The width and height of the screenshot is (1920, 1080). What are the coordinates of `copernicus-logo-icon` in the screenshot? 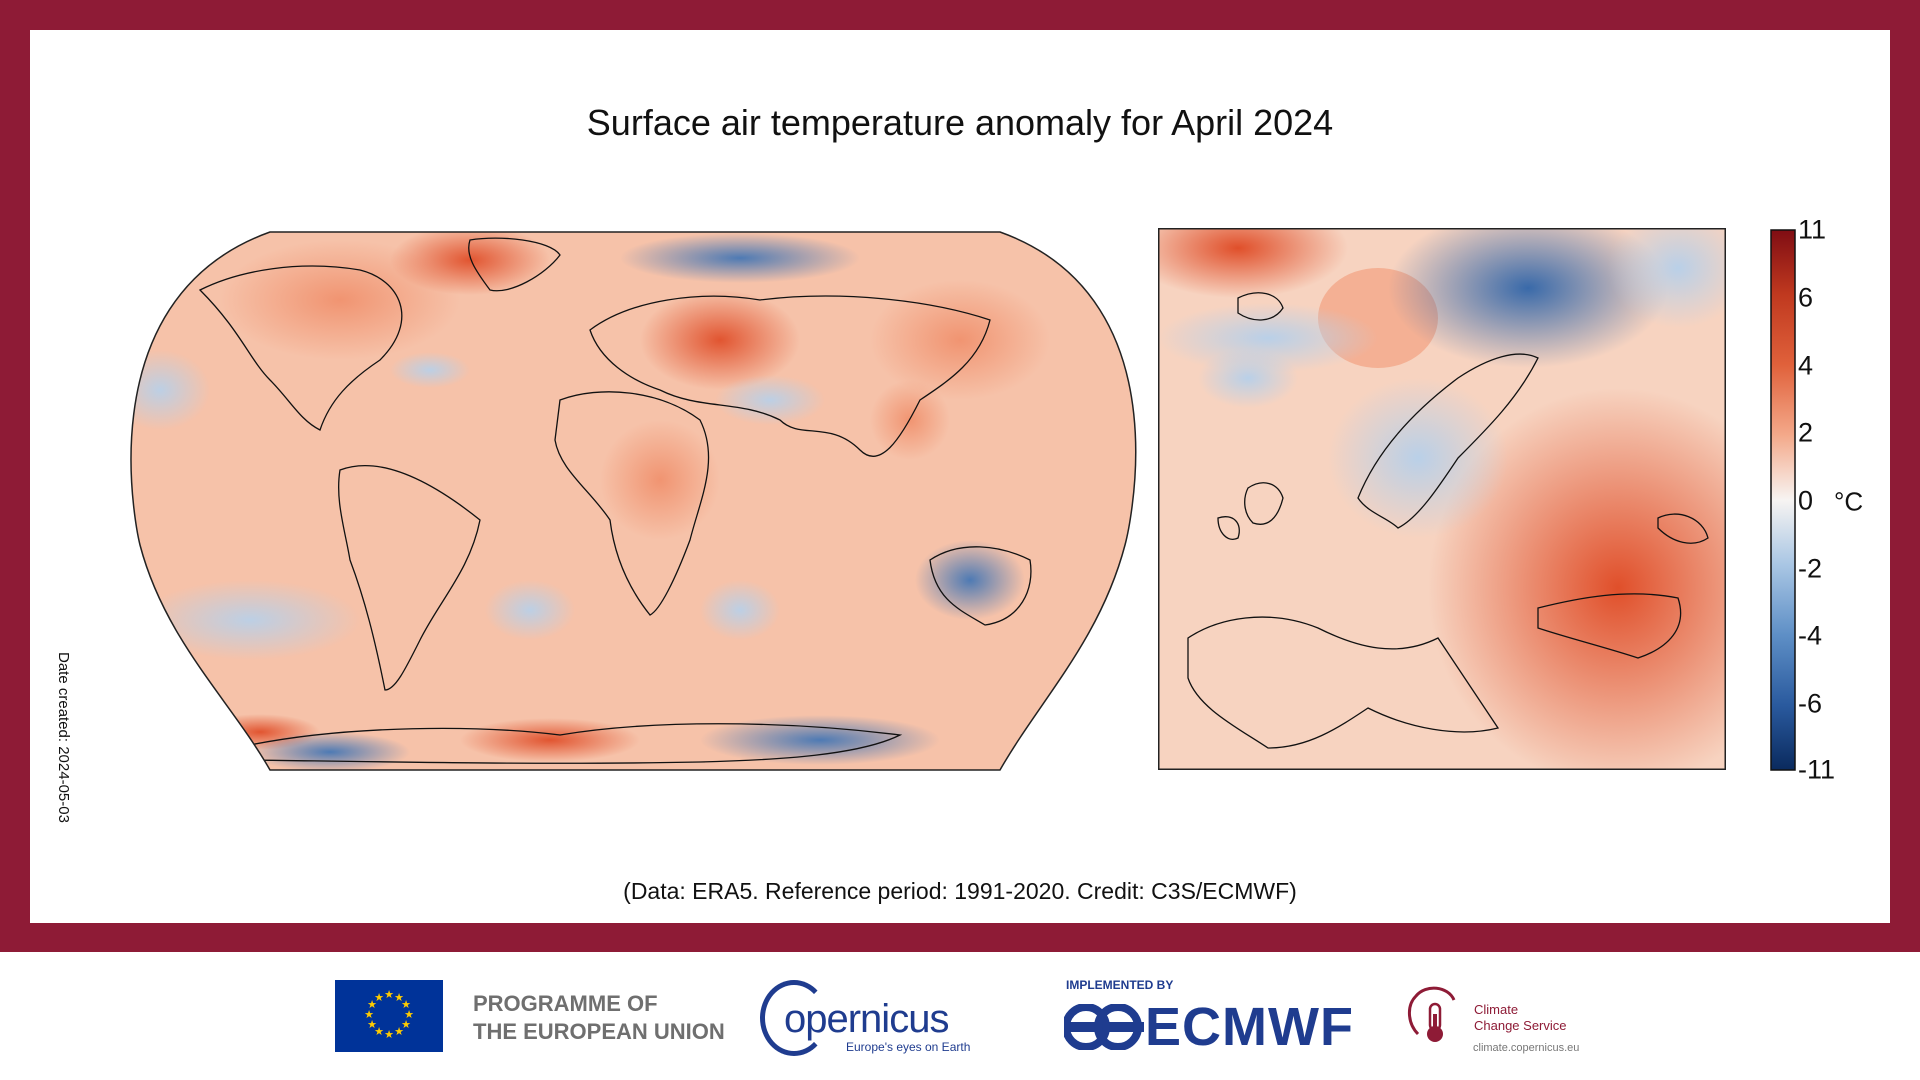 It's located at (794, 1018).